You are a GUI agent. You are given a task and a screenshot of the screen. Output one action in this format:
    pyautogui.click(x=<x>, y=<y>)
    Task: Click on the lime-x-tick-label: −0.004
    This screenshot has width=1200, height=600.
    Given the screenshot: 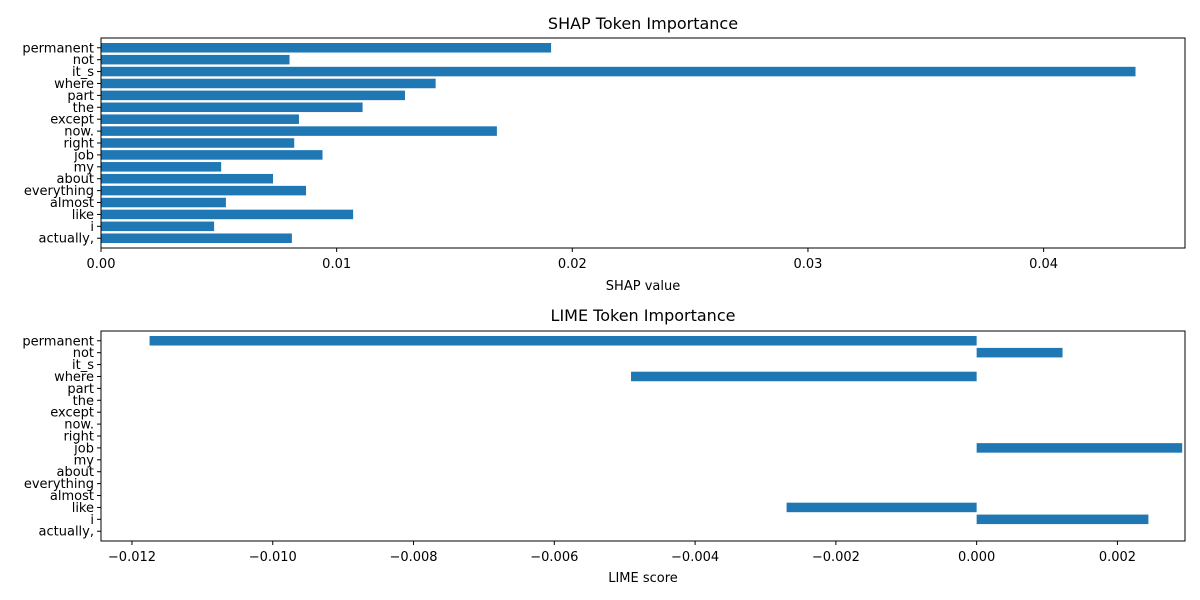 What is the action you would take?
    pyautogui.click(x=695, y=557)
    